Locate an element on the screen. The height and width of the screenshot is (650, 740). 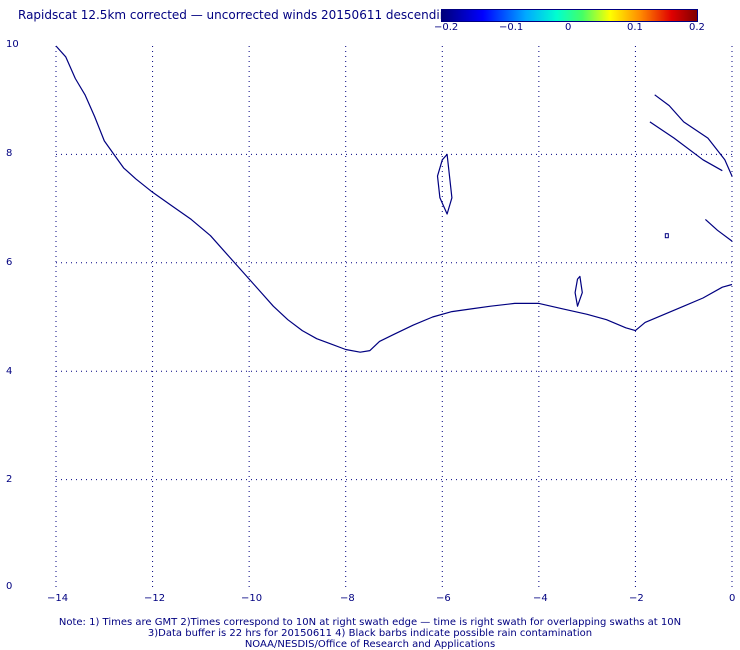
x-tick-label: 0 is located at coordinates (732, 598).